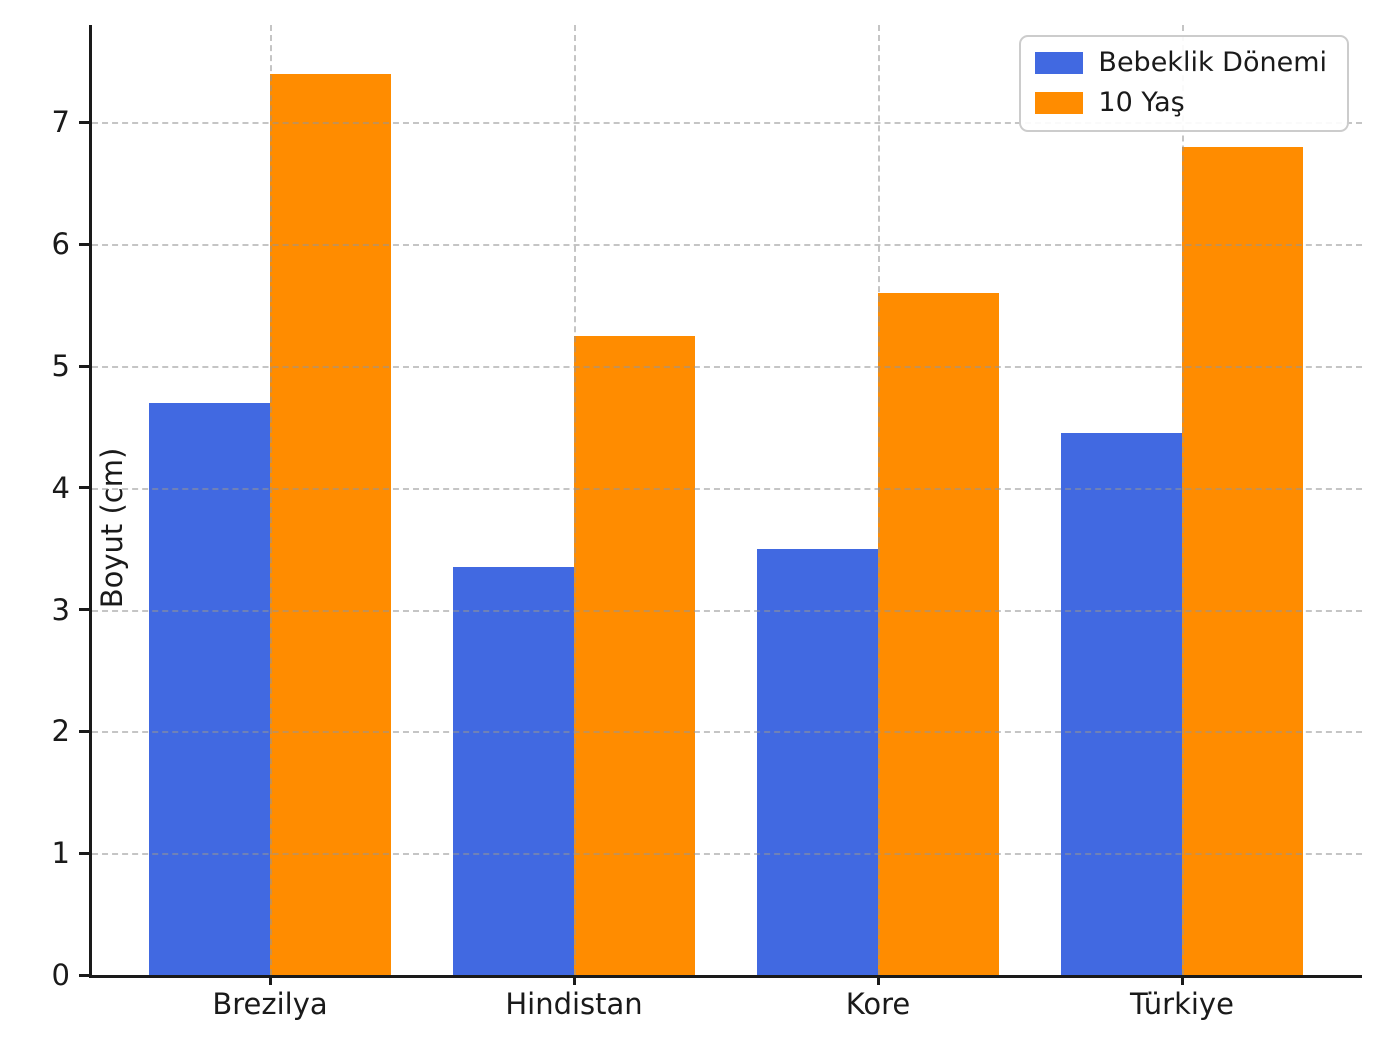 This screenshot has height=1040, width=1386. I want to click on y-tick-label-7: 7, so click(60, 122).